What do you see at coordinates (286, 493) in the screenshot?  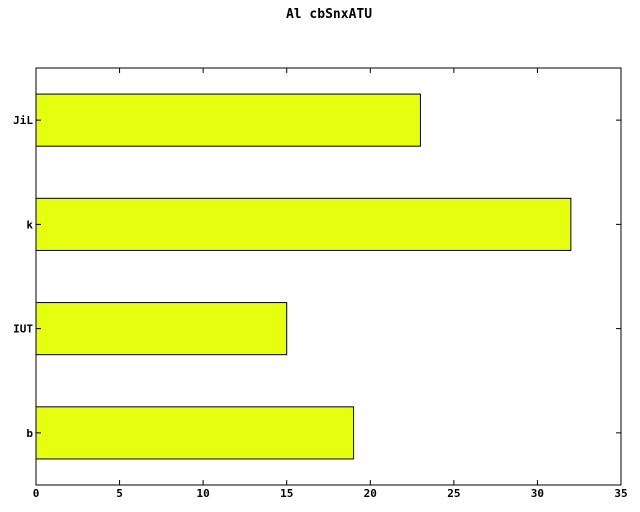 I see `x-tick-label: 15` at bounding box center [286, 493].